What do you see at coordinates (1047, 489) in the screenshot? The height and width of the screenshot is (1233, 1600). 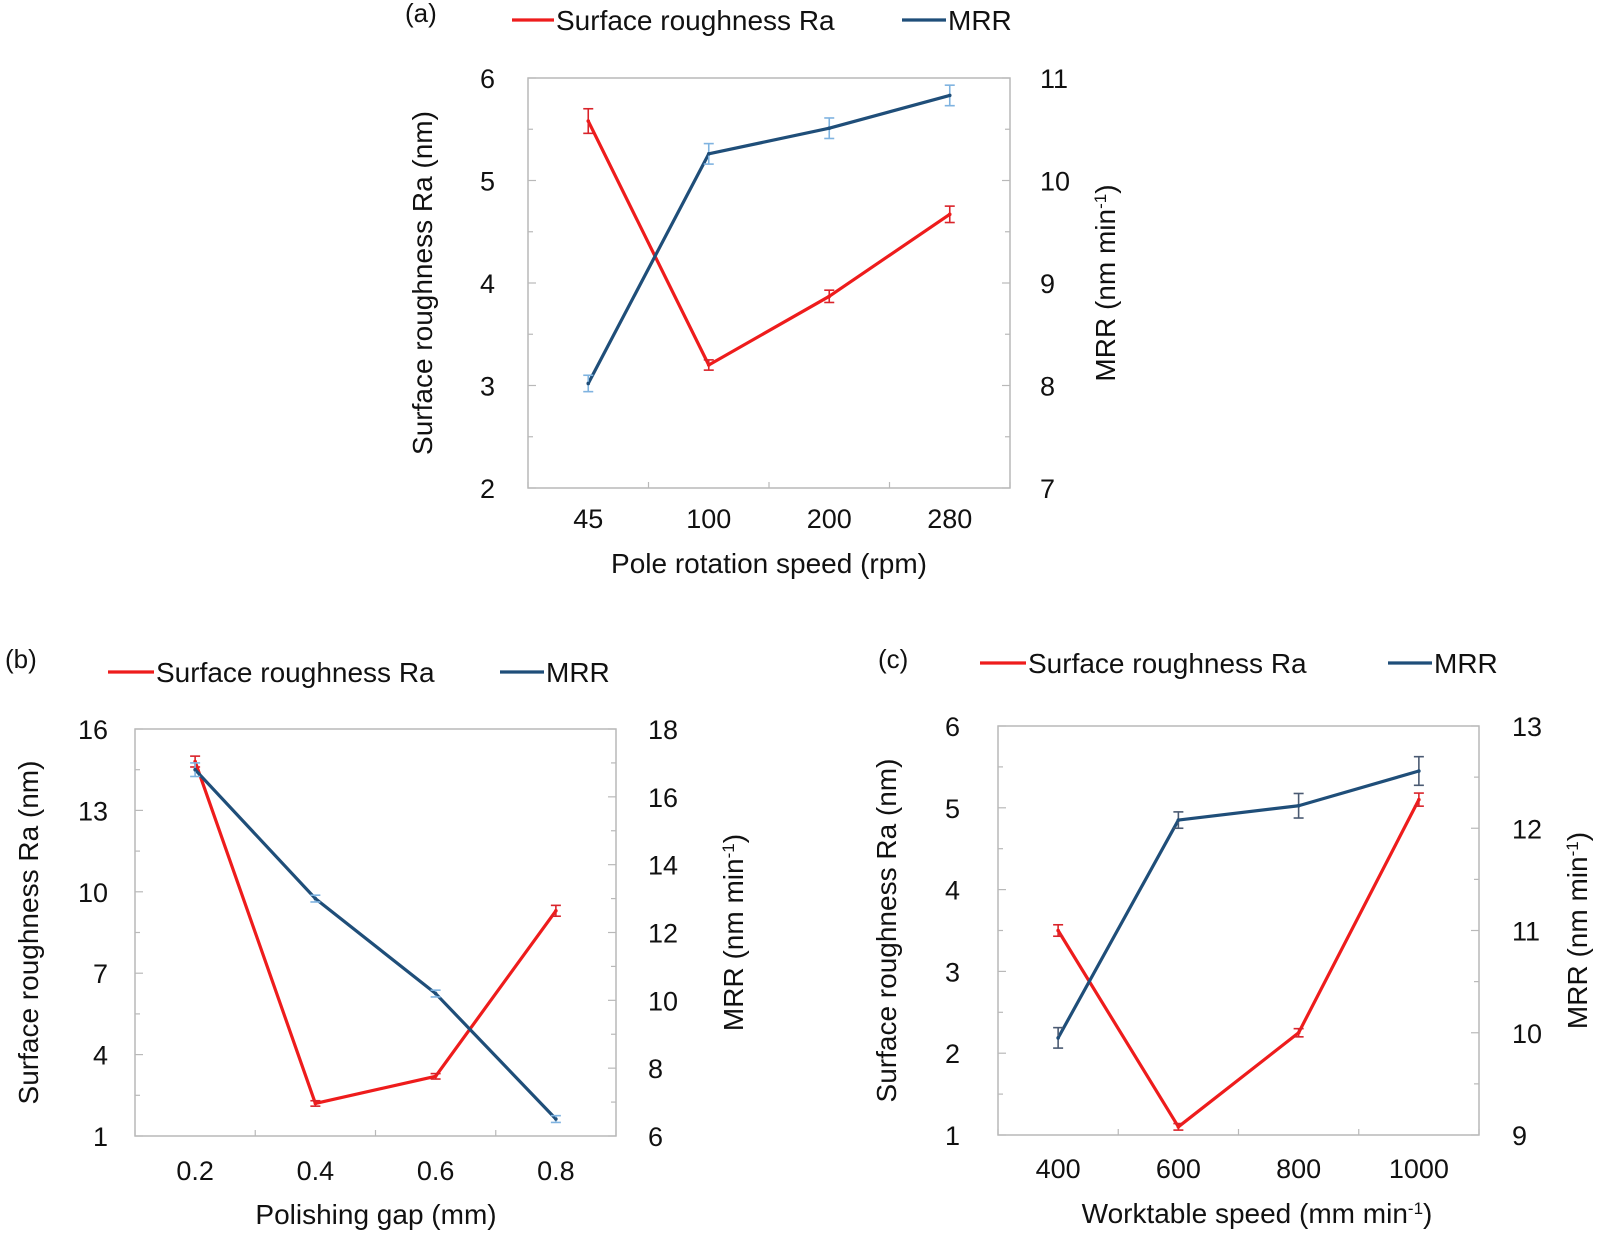 I see `right-tick-label: 7` at bounding box center [1047, 489].